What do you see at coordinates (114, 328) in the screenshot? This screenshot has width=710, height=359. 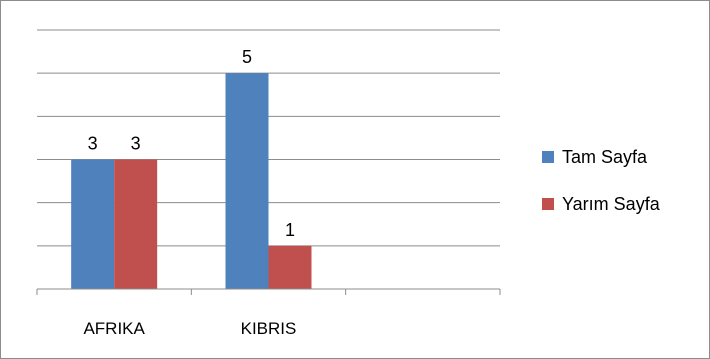 I see `category-label: AFRIKA` at bounding box center [114, 328].